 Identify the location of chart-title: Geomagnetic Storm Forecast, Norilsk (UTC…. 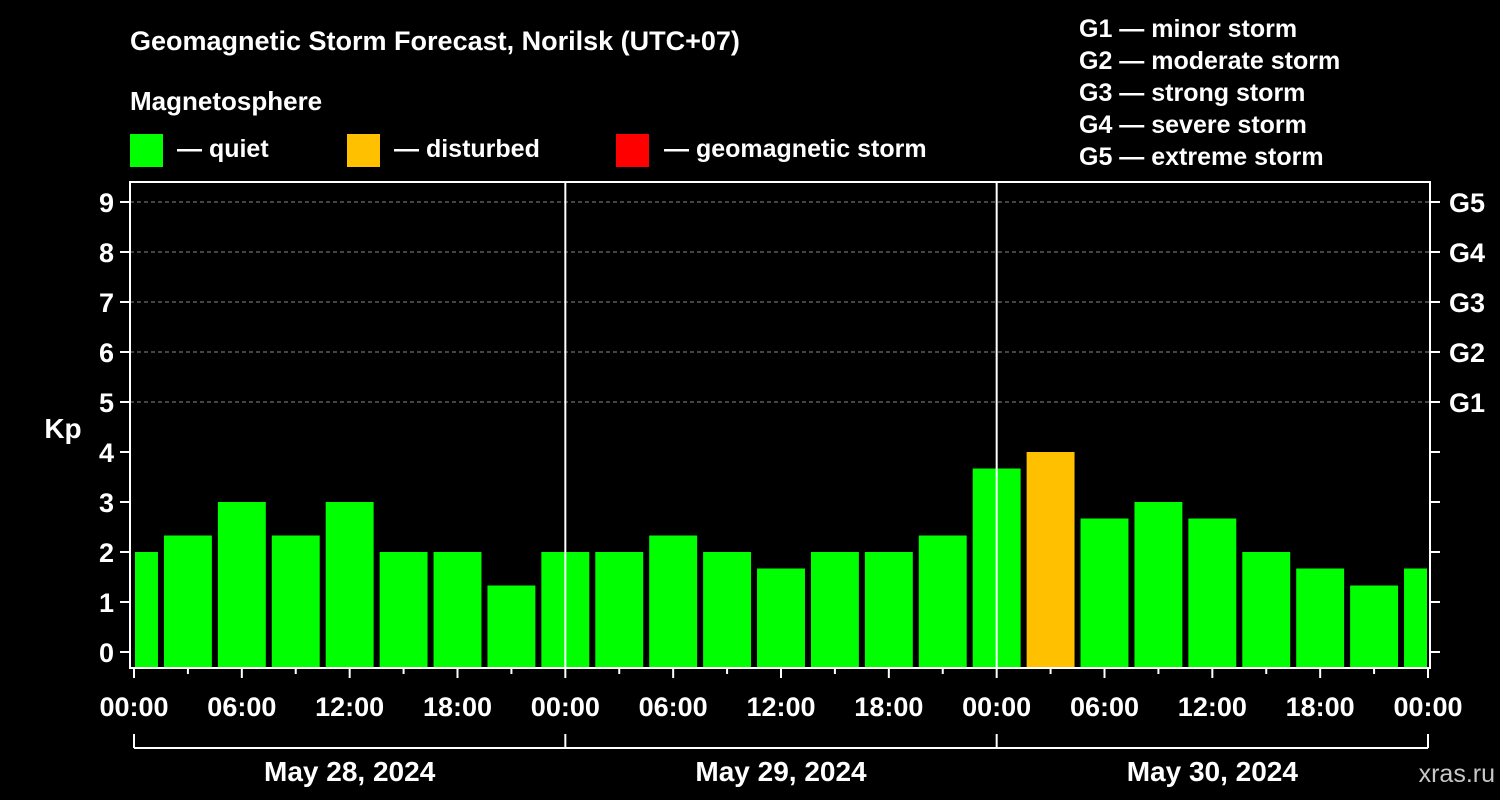
(435, 41).